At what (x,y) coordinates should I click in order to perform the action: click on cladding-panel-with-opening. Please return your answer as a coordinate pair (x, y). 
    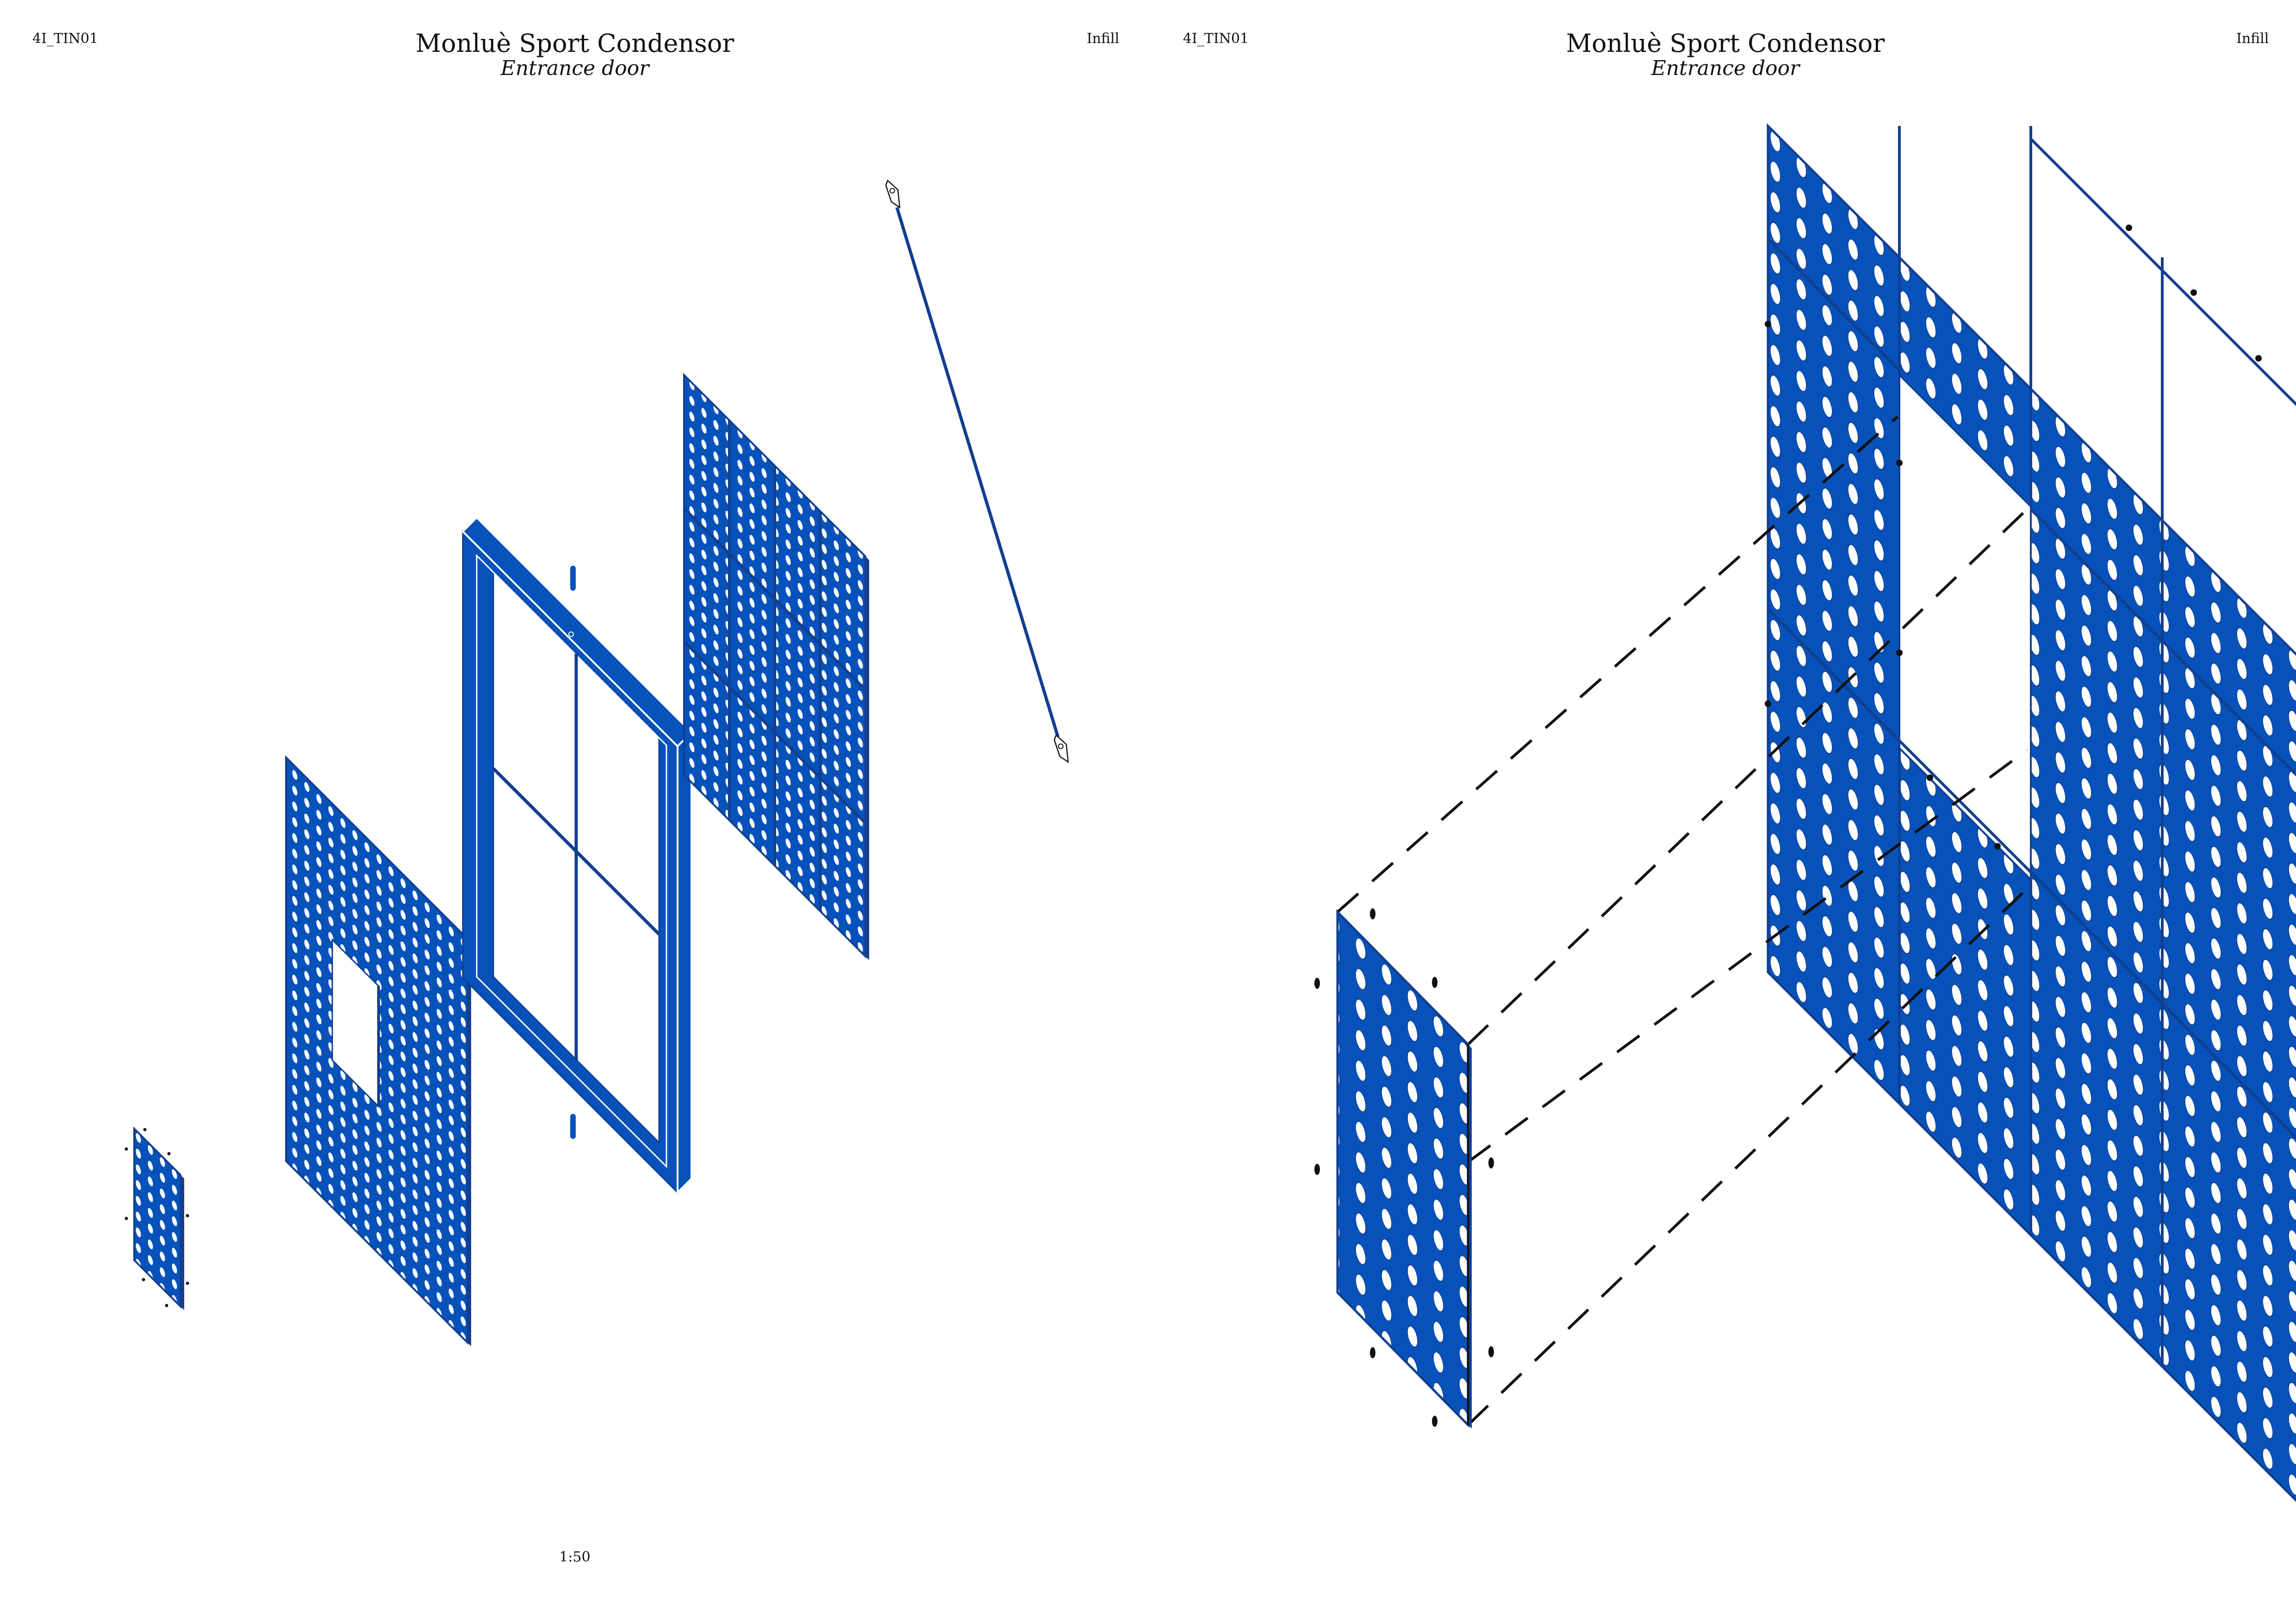
    Looking at the image, I should click on (378, 1050).